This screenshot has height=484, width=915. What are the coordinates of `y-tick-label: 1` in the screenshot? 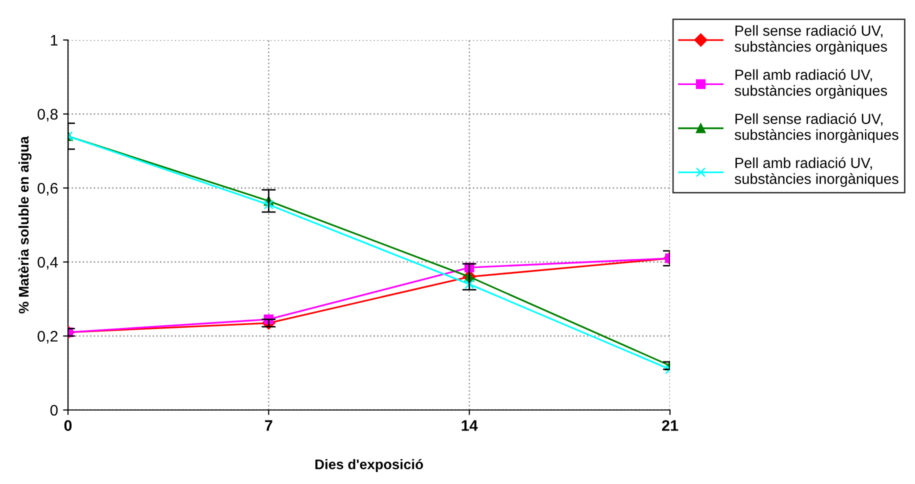 It's located at (54, 40).